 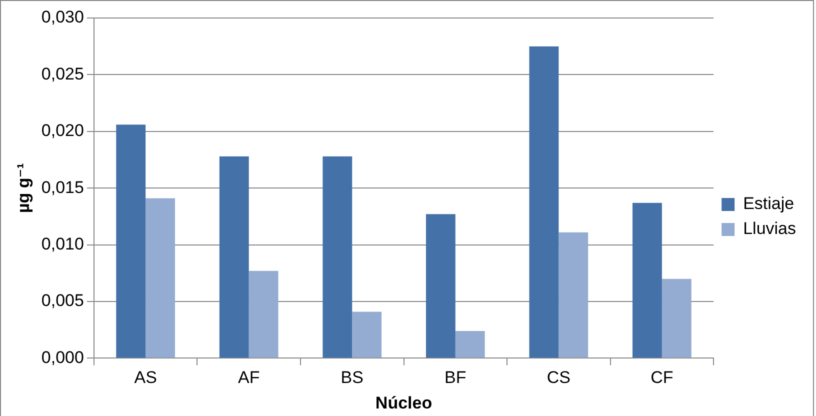 I want to click on x-tick-label: CS, so click(x=558, y=378).